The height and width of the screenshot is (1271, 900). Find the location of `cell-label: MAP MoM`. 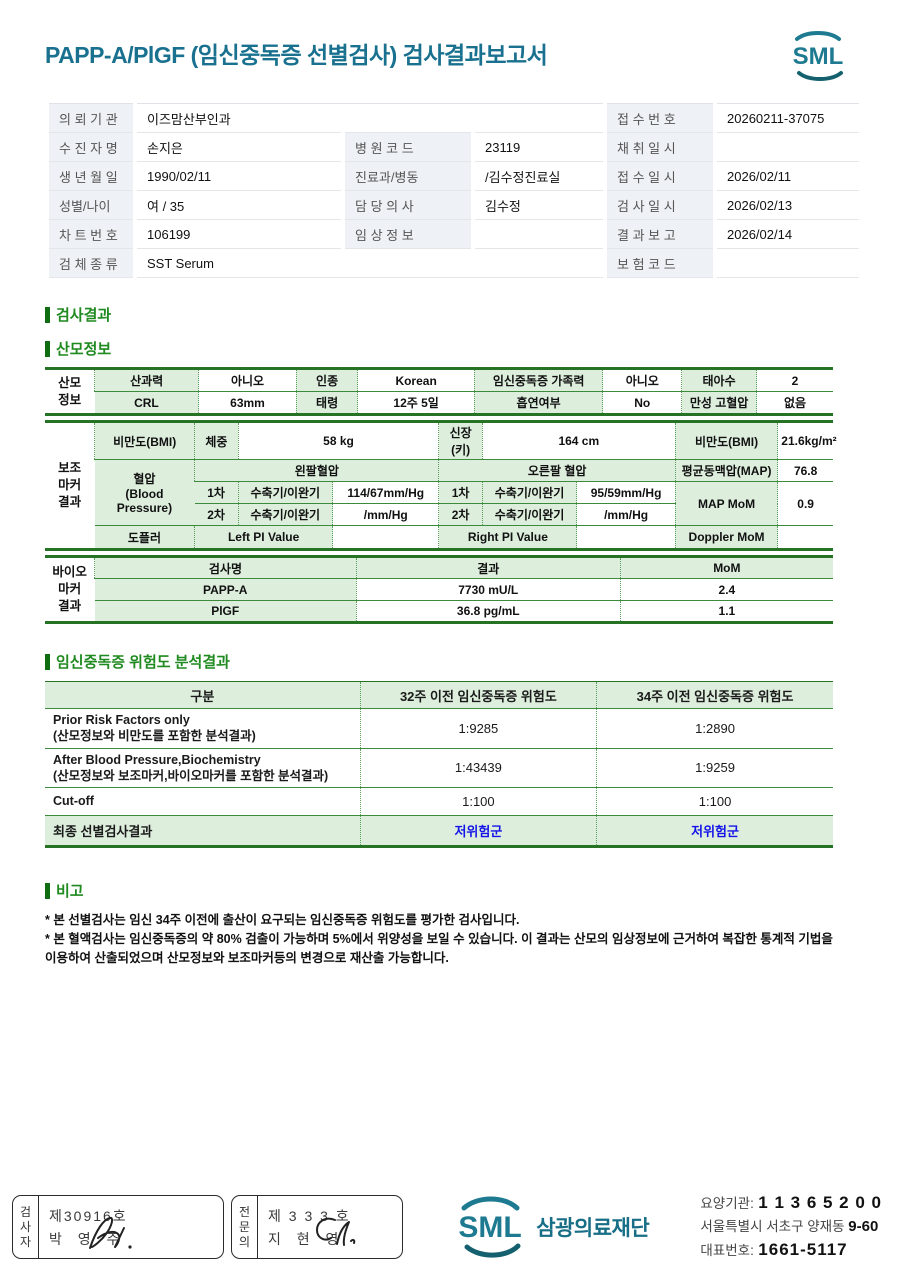

cell-label: MAP MoM is located at coordinates (726, 503).